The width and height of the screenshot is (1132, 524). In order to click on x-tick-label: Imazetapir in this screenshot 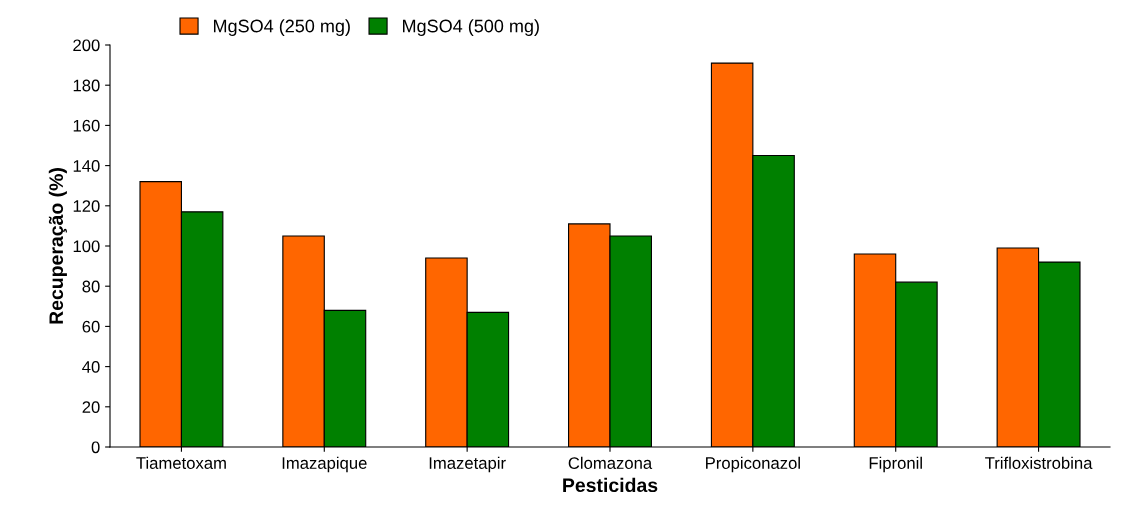, I will do `click(467, 464)`.